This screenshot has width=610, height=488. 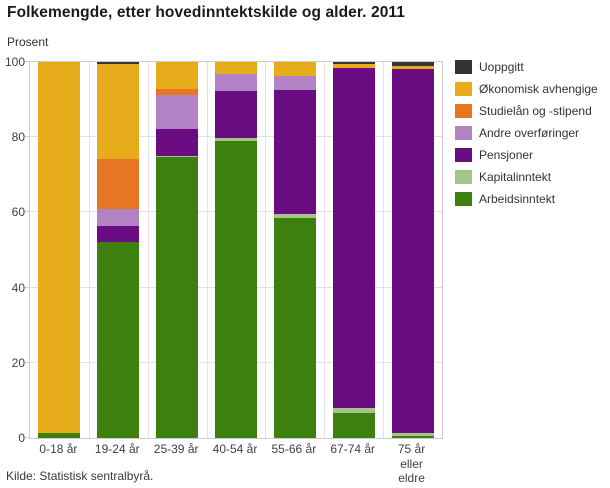 I want to click on x-tick-label: 67-74 år, so click(x=353, y=449).